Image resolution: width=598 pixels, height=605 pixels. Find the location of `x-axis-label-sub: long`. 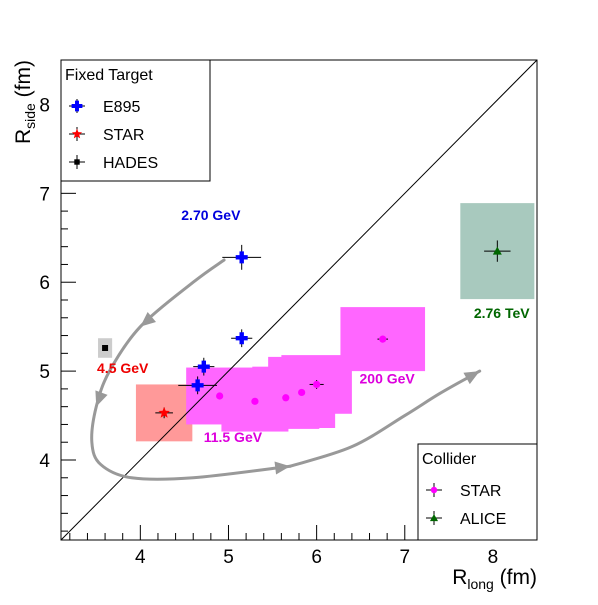

x-axis-label-sub: long is located at coordinates (480, 584).